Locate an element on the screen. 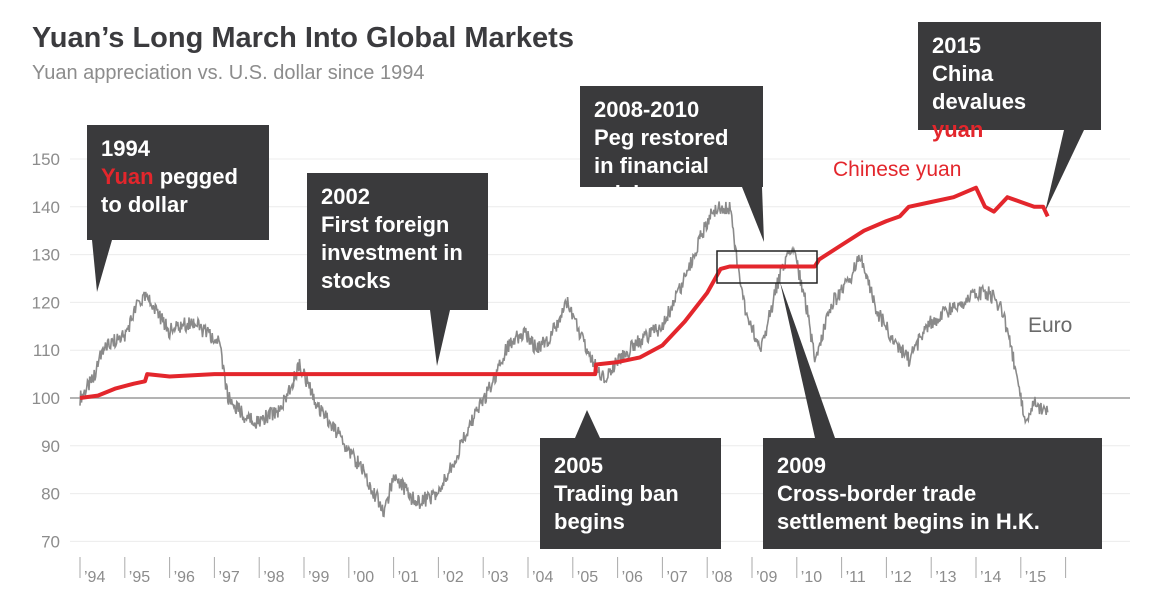 The width and height of the screenshot is (1160, 615). legend-yuan: Chinese yuan is located at coordinates (897, 169).